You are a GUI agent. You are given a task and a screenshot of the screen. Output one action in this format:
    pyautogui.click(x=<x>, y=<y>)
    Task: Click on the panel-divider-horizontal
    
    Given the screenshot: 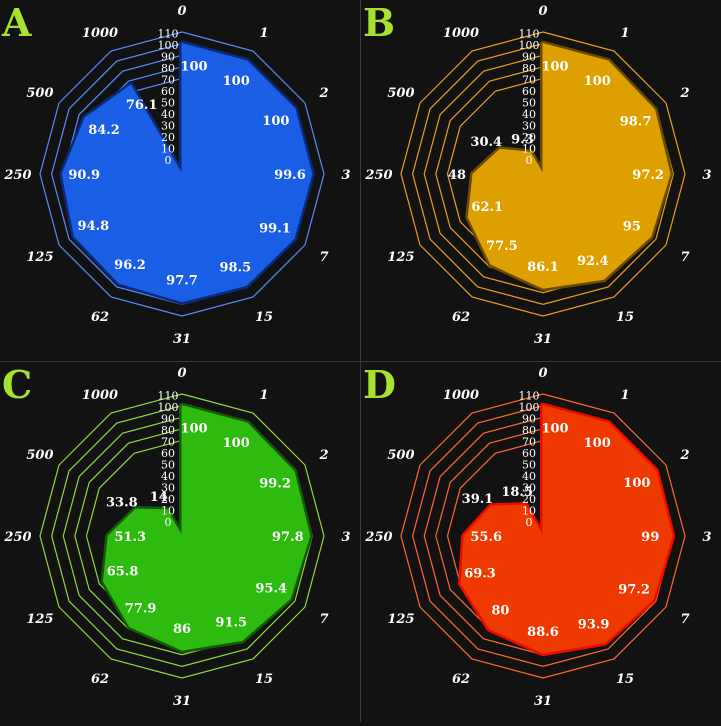 What is the action you would take?
    pyautogui.click(x=360, y=361)
    